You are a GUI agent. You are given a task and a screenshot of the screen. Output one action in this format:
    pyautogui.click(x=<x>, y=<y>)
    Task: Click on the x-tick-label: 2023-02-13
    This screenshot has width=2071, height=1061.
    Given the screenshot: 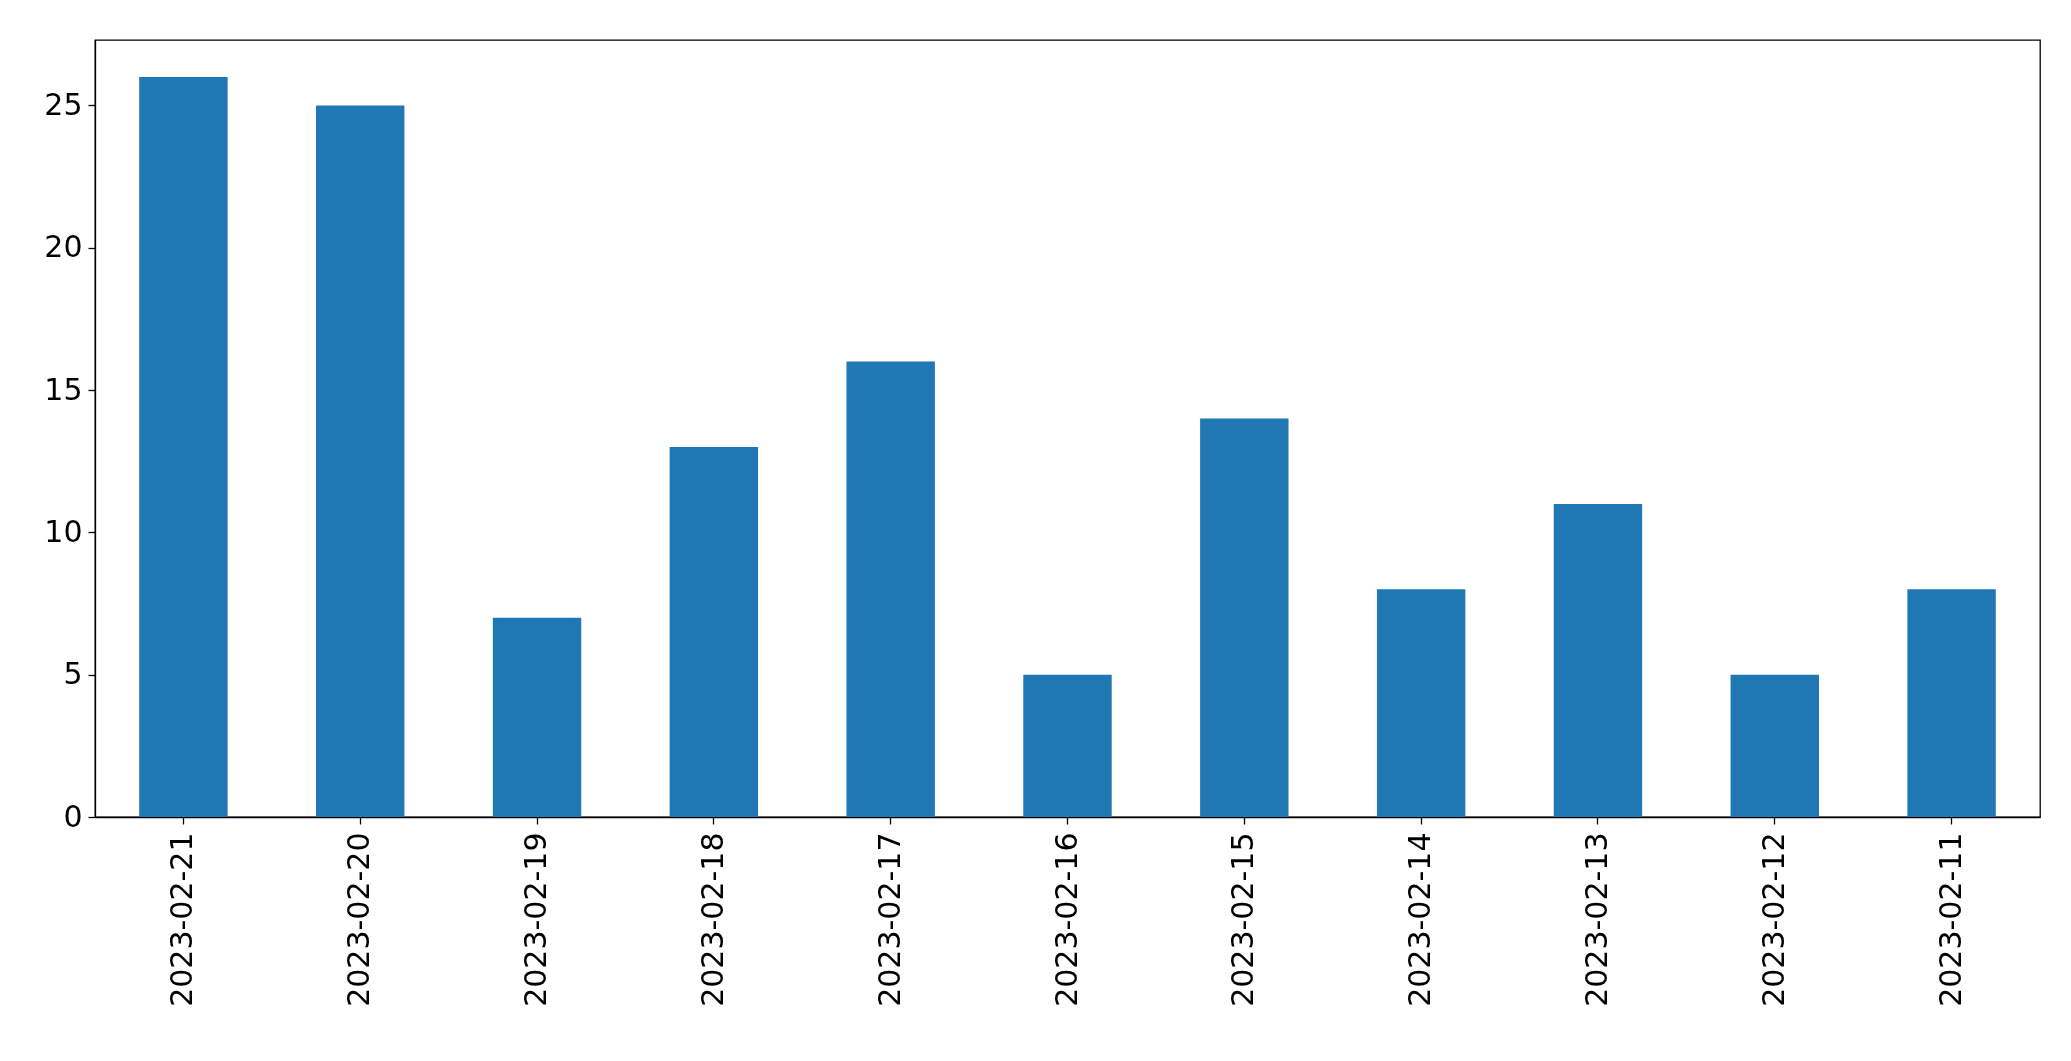 What is the action you would take?
    pyautogui.click(x=1596, y=919)
    